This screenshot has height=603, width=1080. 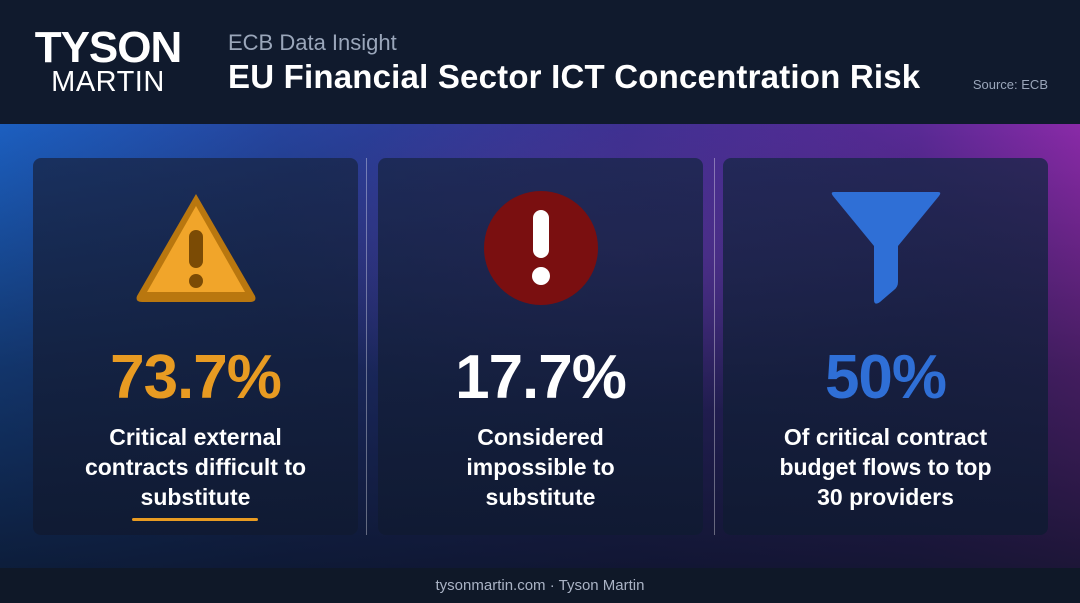 I want to click on desc-line: budget flows to top, so click(x=885, y=467).